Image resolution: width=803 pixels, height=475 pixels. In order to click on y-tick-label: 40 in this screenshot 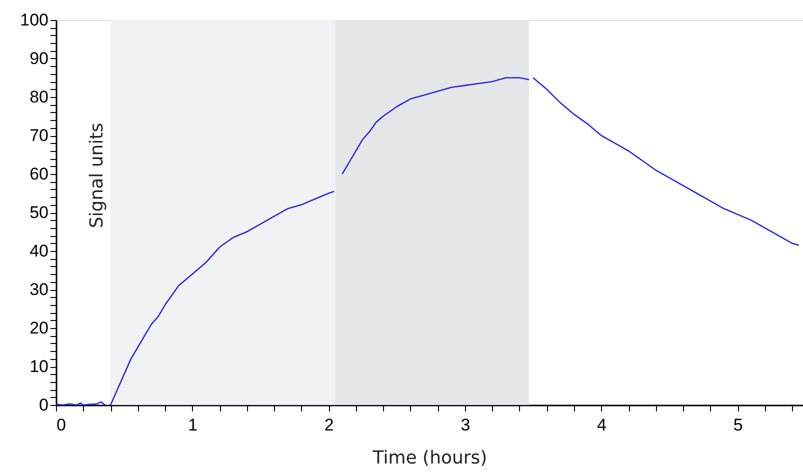, I will do `click(39, 251)`.